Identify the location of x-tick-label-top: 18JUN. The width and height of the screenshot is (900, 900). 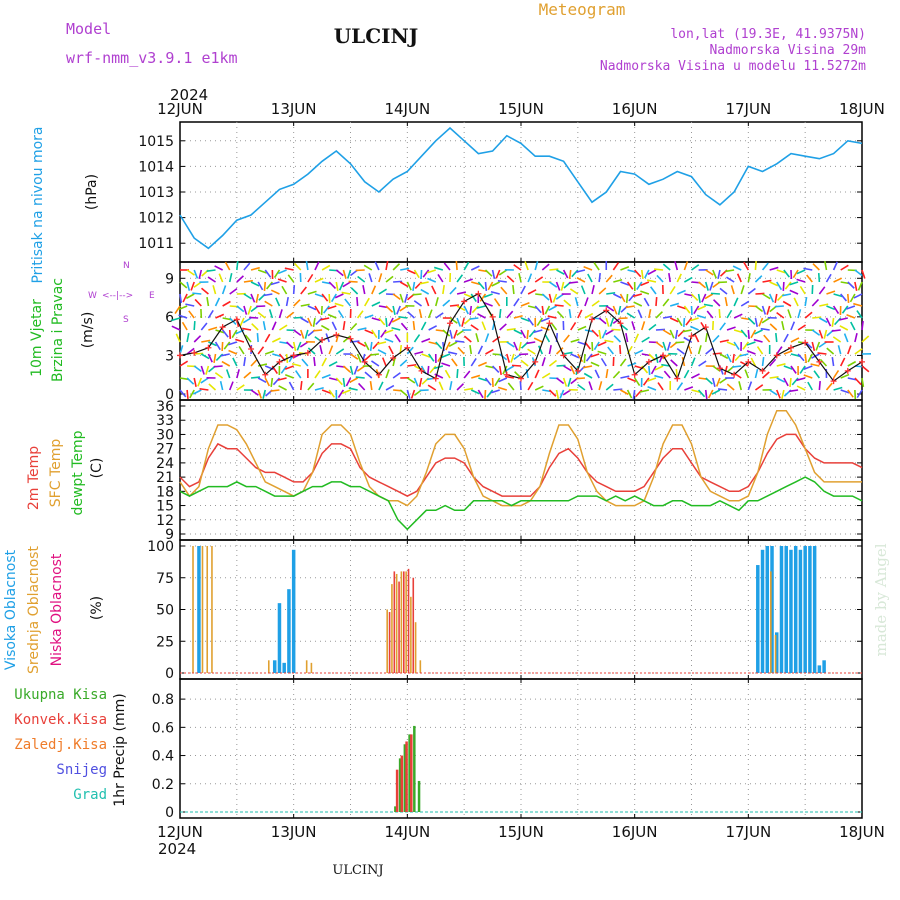
(862, 109).